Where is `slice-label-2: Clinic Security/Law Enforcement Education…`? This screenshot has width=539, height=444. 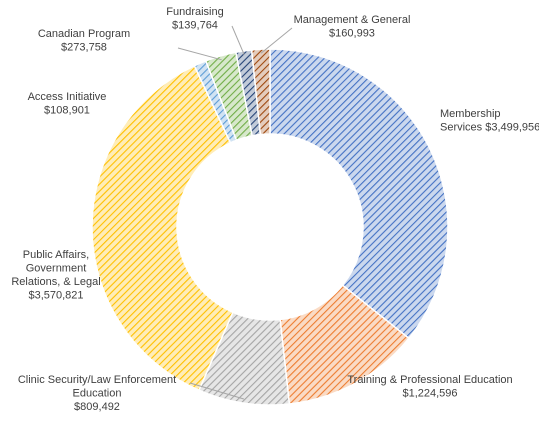 slice-label-2: Clinic Security/Law Enforcement Education… is located at coordinates (97, 393).